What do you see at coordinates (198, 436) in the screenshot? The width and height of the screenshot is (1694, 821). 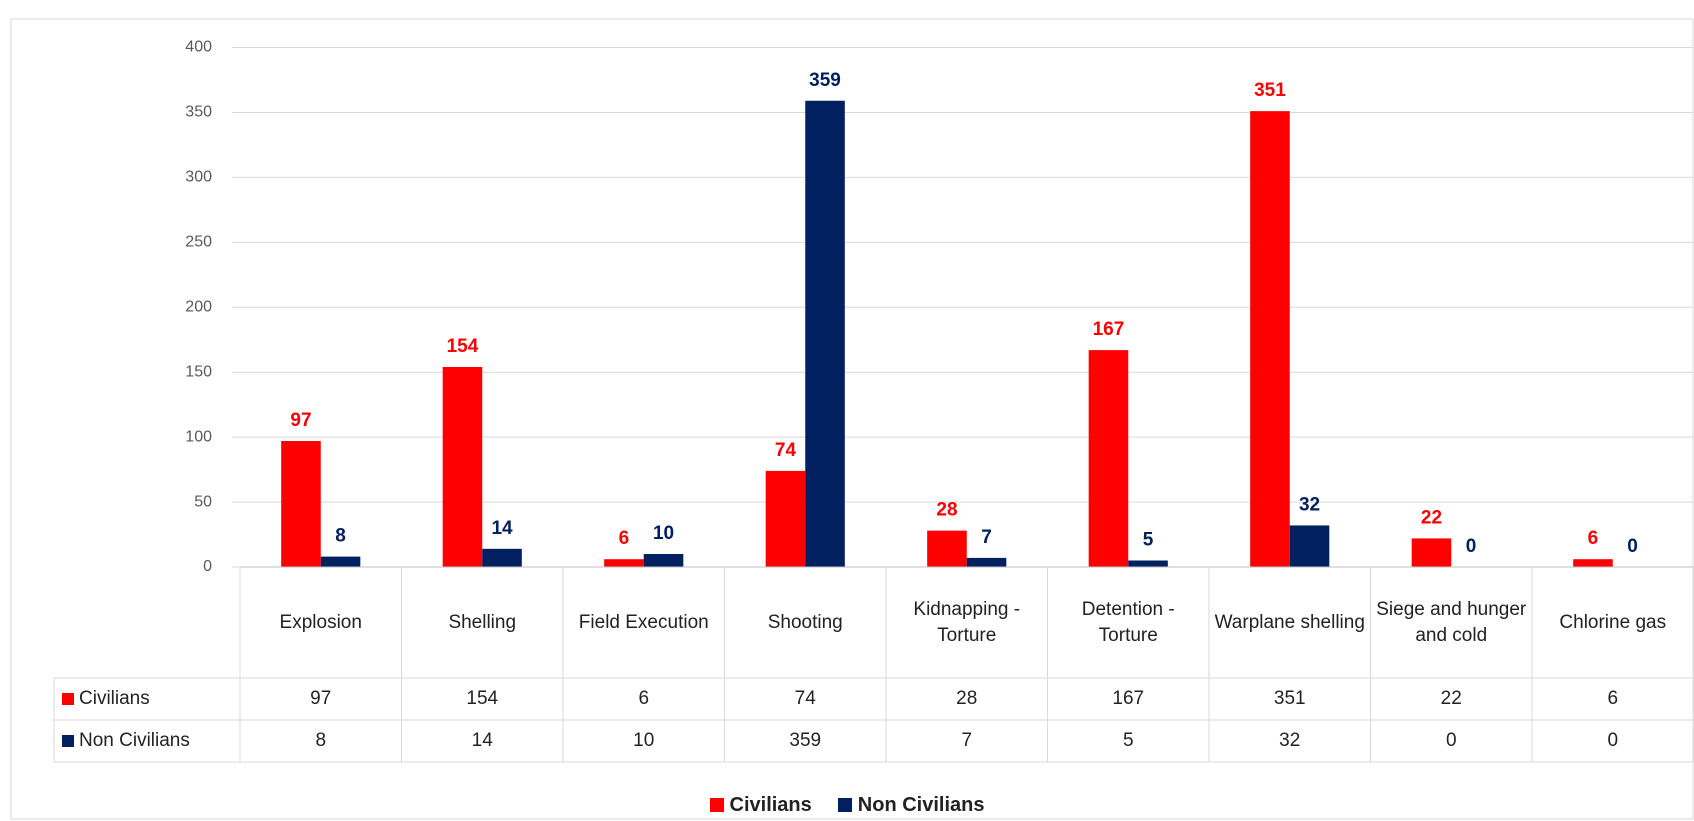 I see `y-tick-label: 100` at bounding box center [198, 436].